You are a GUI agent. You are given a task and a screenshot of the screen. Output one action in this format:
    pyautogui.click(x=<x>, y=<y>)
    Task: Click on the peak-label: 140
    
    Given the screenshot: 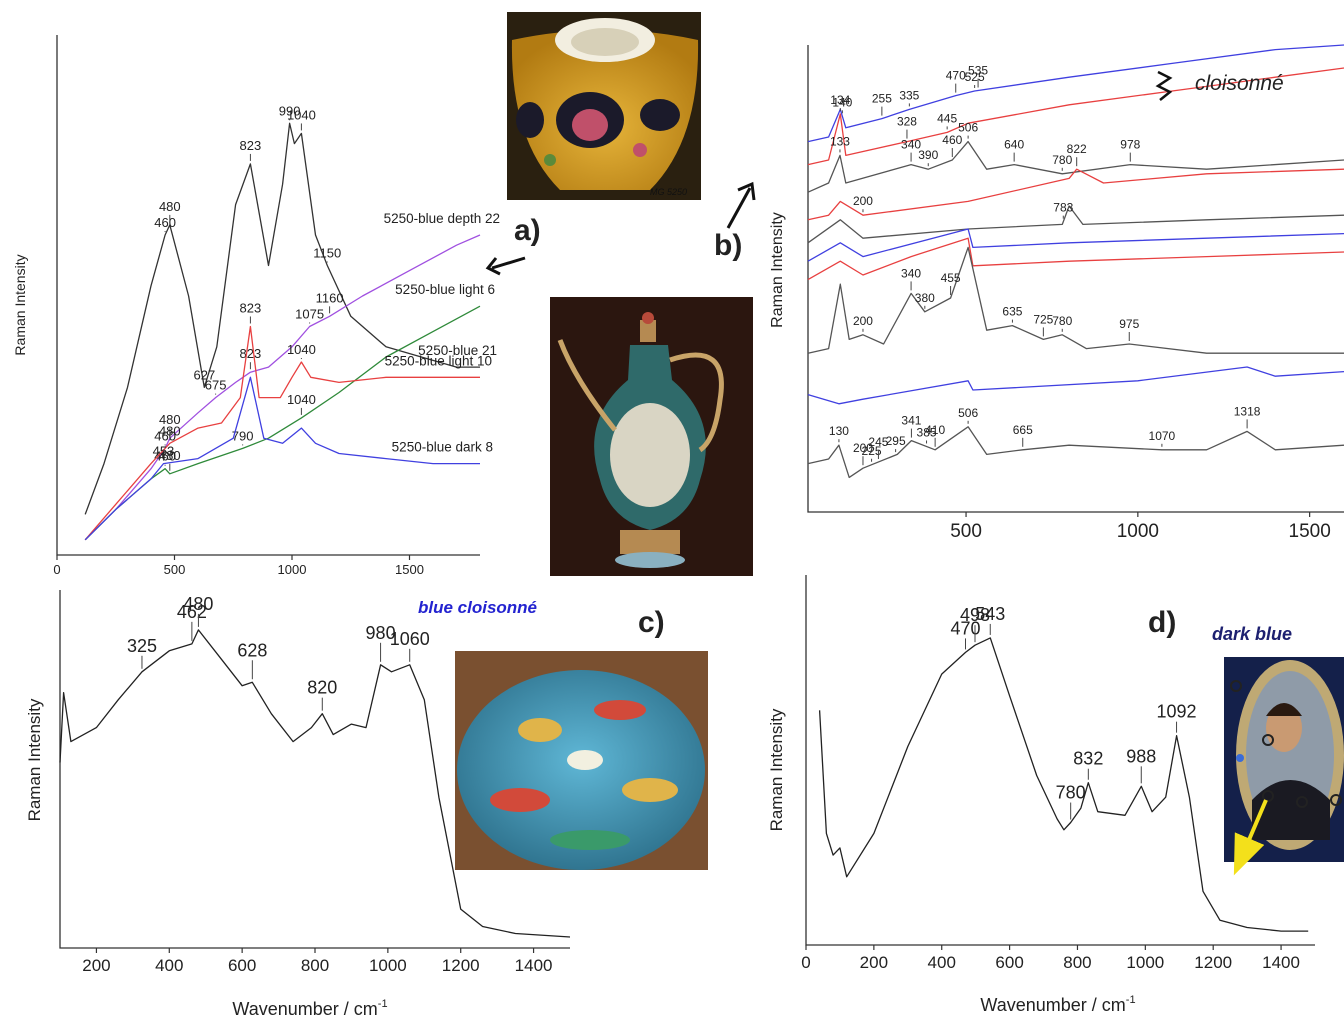 What is the action you would take?
    pyautogui.click(x=842, y=102)
    